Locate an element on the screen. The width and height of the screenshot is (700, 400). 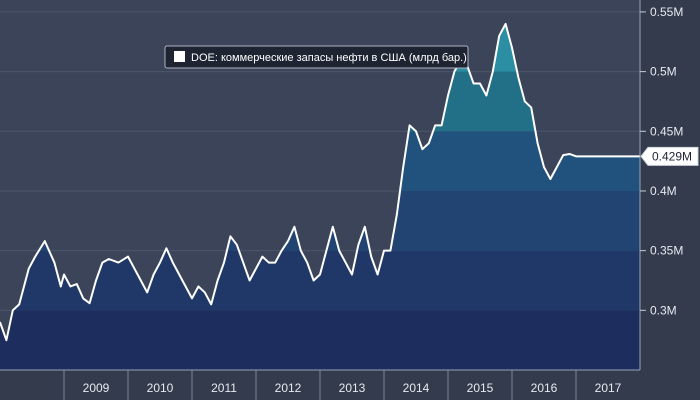
legend-swatch is located at coordinates (179, 56).